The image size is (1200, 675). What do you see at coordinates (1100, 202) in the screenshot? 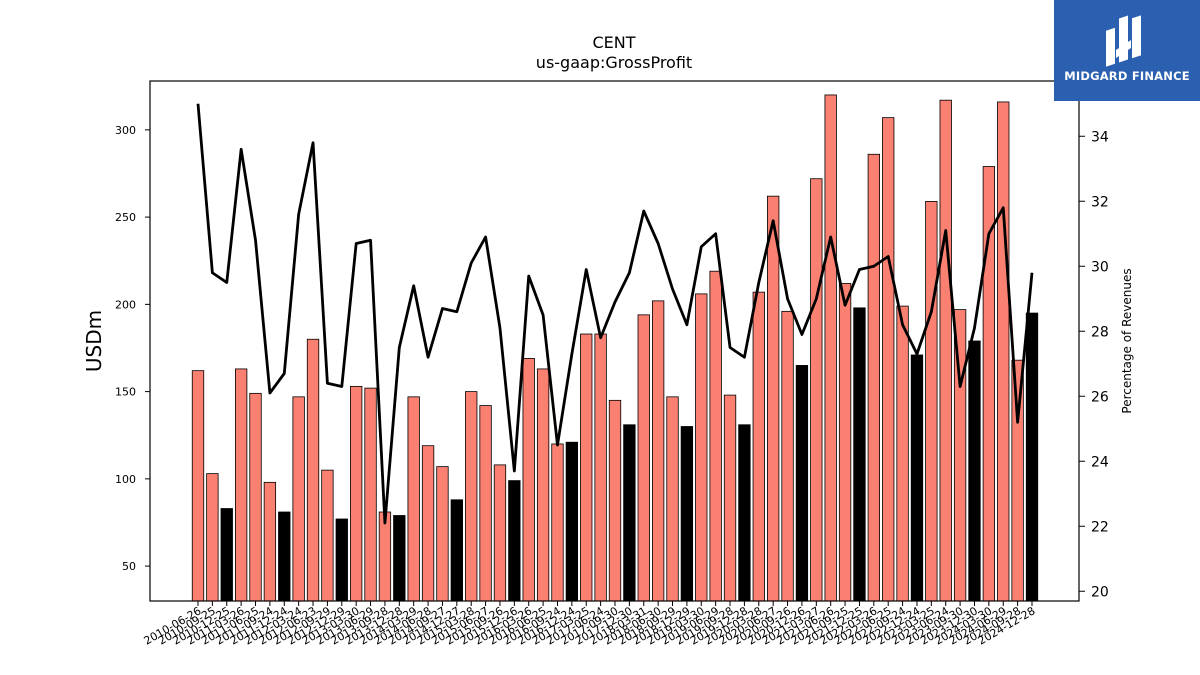
I see `y2-tick-label: 32` at bounding box center [1100, 202].